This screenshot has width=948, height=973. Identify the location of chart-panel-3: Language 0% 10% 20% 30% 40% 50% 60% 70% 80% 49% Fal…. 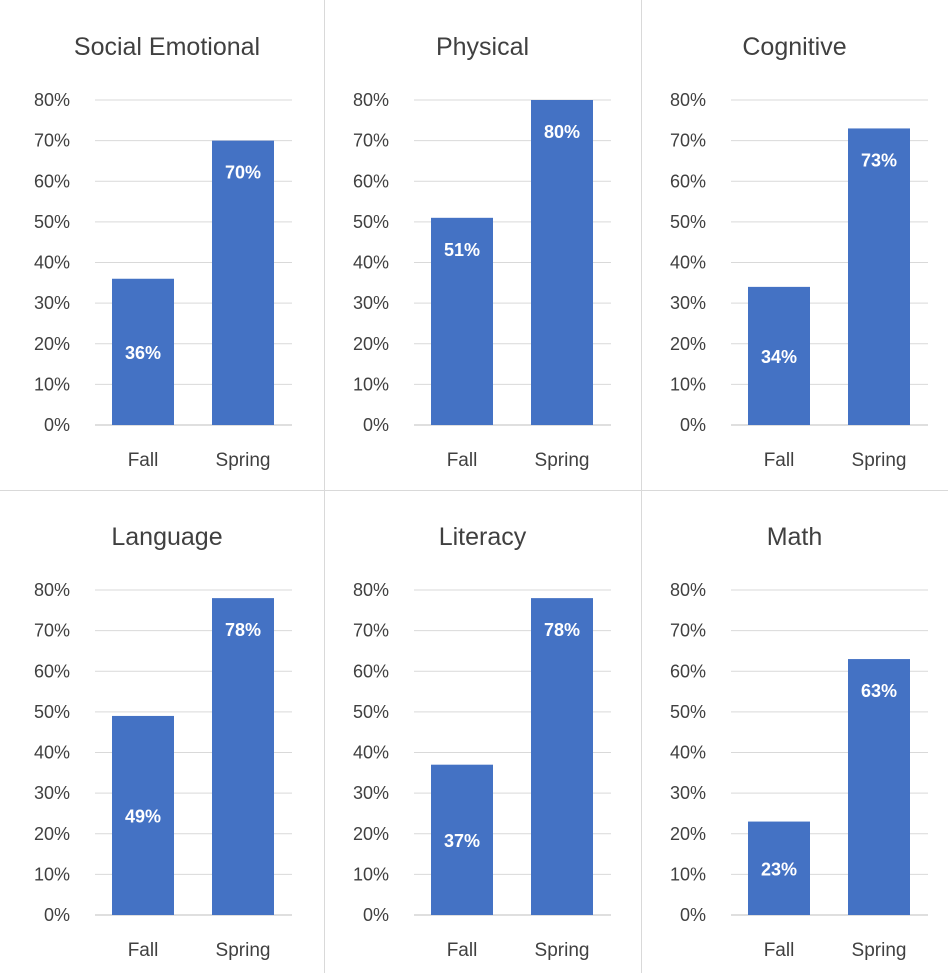
(163, 742).